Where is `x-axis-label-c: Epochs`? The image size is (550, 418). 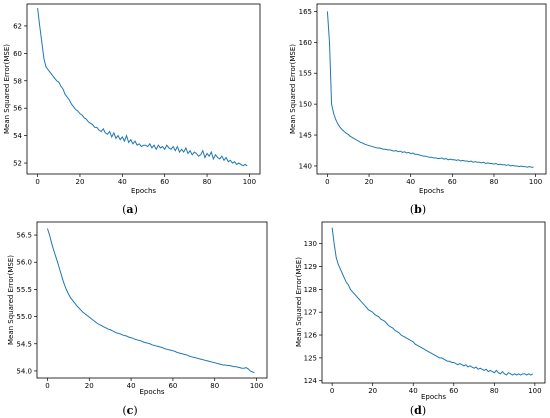
x-axis-label-c: Epochs is located at coordinates (151, 392).